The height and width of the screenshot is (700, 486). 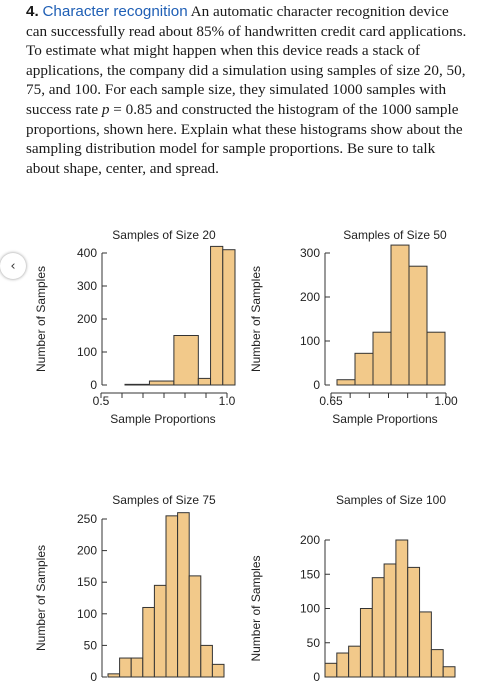 I want to click on previous-button: ‹, so click(x=13, y=266).